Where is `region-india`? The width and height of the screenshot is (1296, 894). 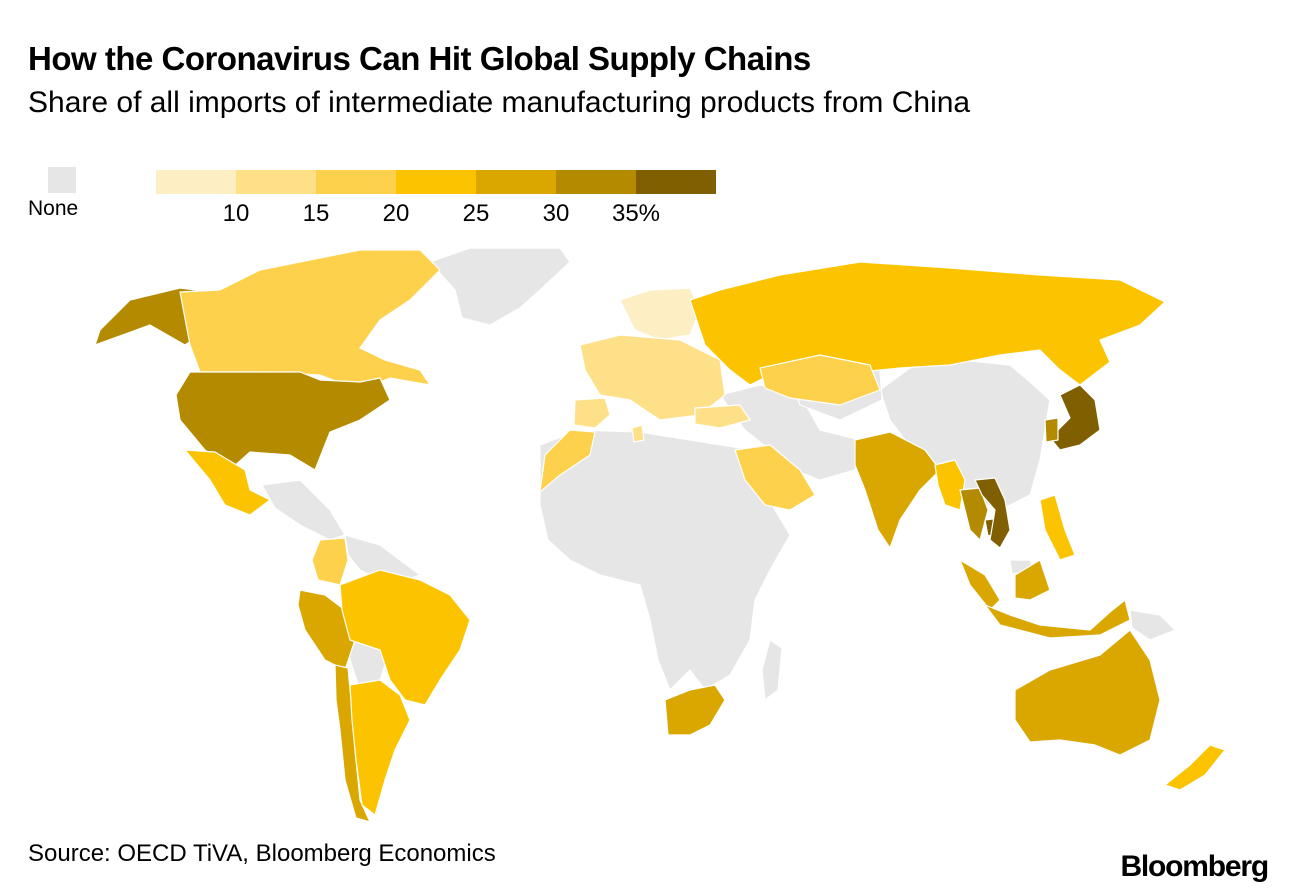
region-india is located at coordinates (897, 490).